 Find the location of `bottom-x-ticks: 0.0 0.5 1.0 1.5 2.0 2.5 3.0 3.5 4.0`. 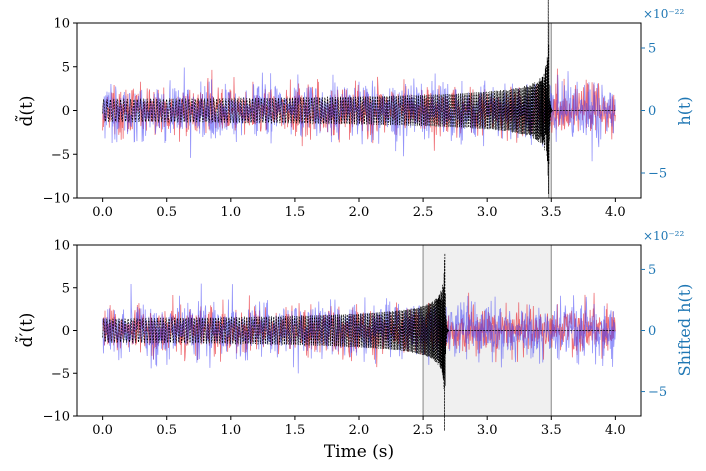

bottom-x-ticks: 0.0 0.5 1.0 1.5 2.0 2.5 3.0 3.5 4.0 is located at coordinates (359, 427).